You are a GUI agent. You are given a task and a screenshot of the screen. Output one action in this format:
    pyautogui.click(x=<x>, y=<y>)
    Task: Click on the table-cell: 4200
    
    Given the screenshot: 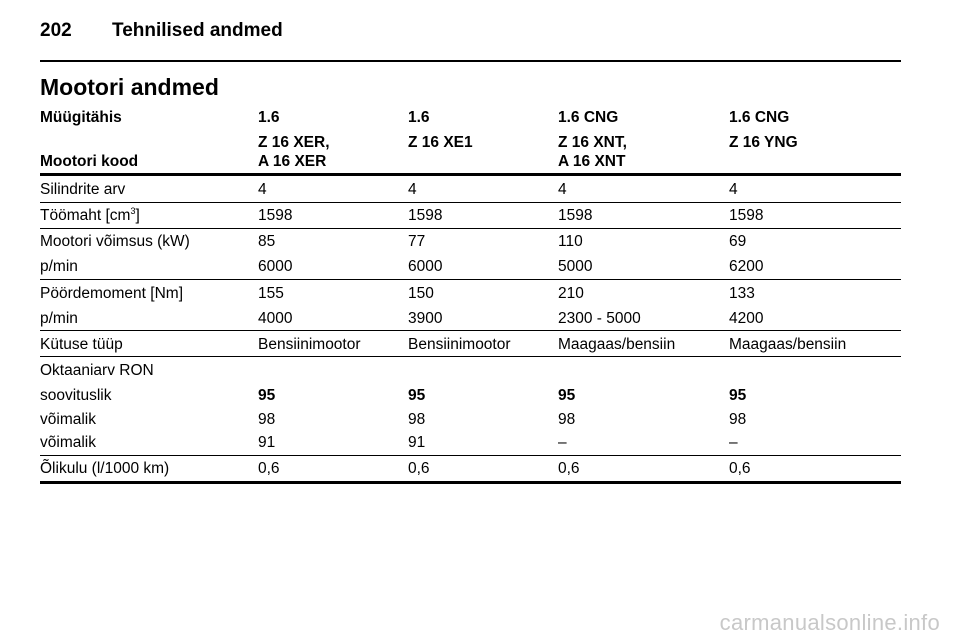 What is the action you would take?
    pyautogui.click(x=746, y=318)
    